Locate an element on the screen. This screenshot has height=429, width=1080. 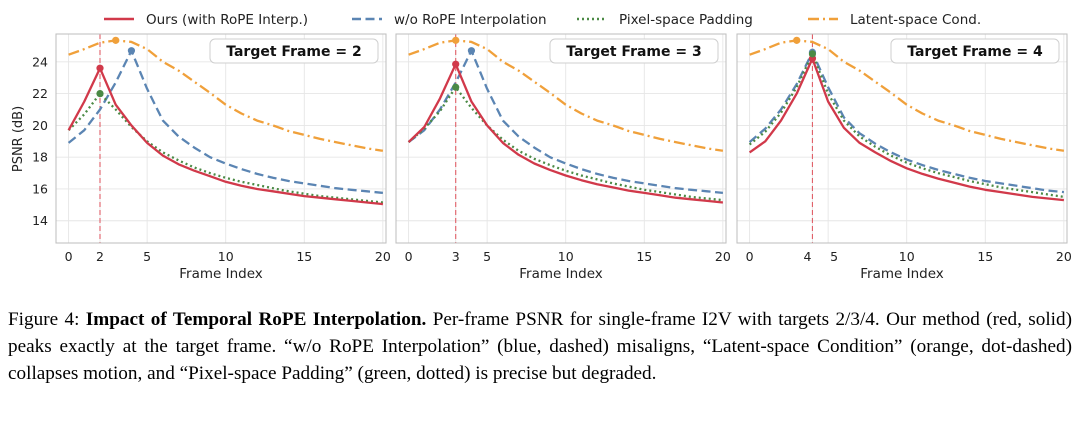
y-tick-label: 24 is located at coordinates (40, 61).